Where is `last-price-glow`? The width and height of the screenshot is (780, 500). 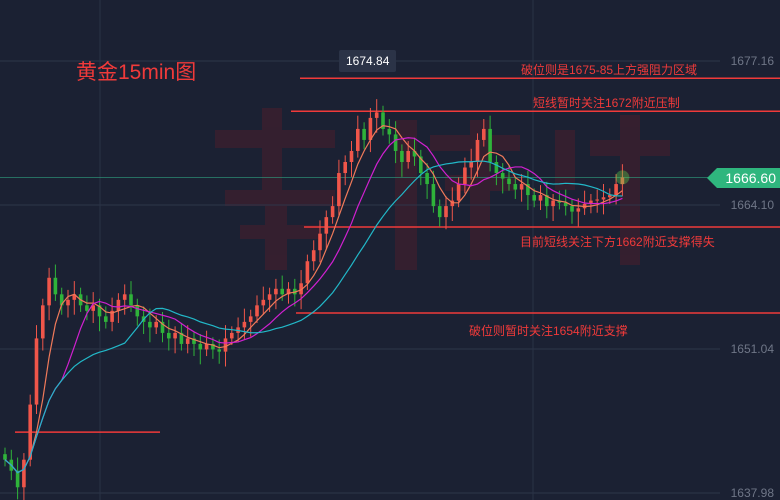
last-price-glow is located at coordinates (622, 177).